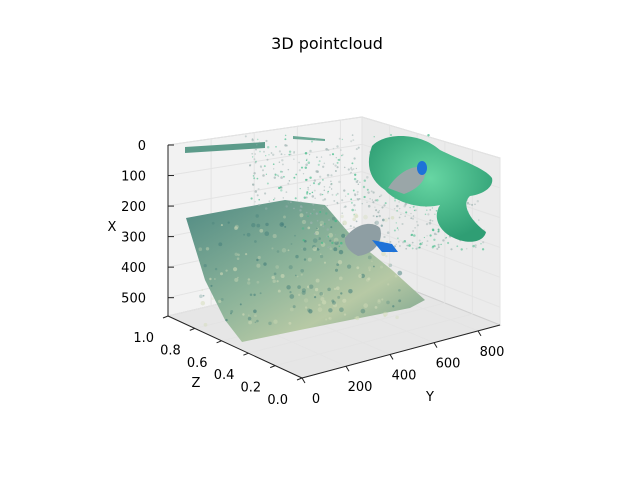 This screenshot has width=640, height=480. Describe the element at coordinates (346, 328) in the screenshot. I see `z-gridline` at that location.